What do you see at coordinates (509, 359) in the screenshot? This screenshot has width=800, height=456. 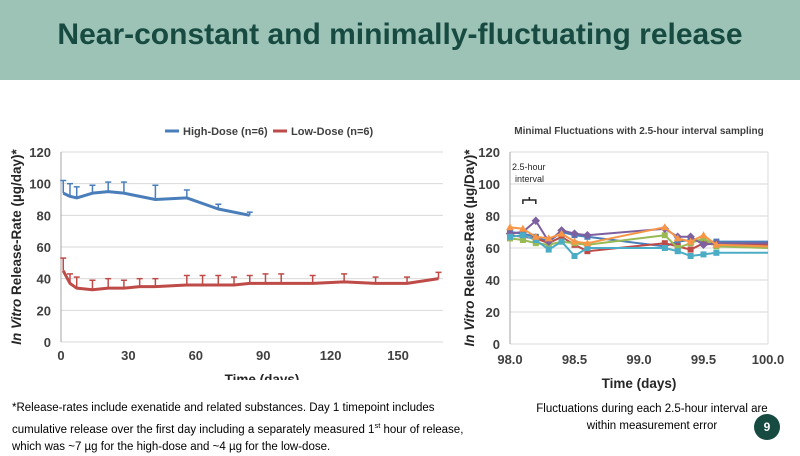 I see `x-tick-label: 98.0` at bounding box center [509, 359].